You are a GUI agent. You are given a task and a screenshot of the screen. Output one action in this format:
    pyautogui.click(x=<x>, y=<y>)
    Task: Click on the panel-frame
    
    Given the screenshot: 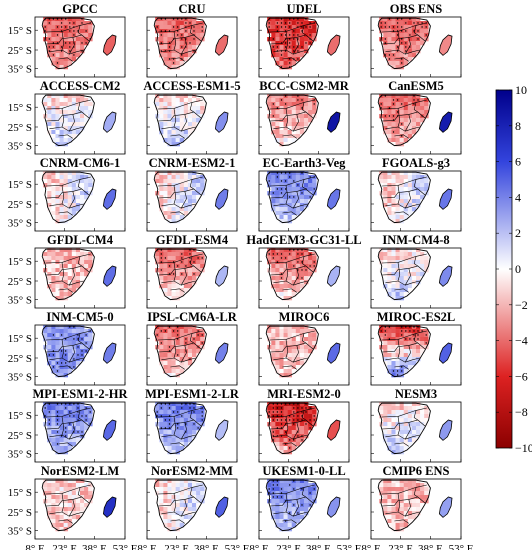 What is the action you would take?
    pyautogui.click(x=80, y=355)
    